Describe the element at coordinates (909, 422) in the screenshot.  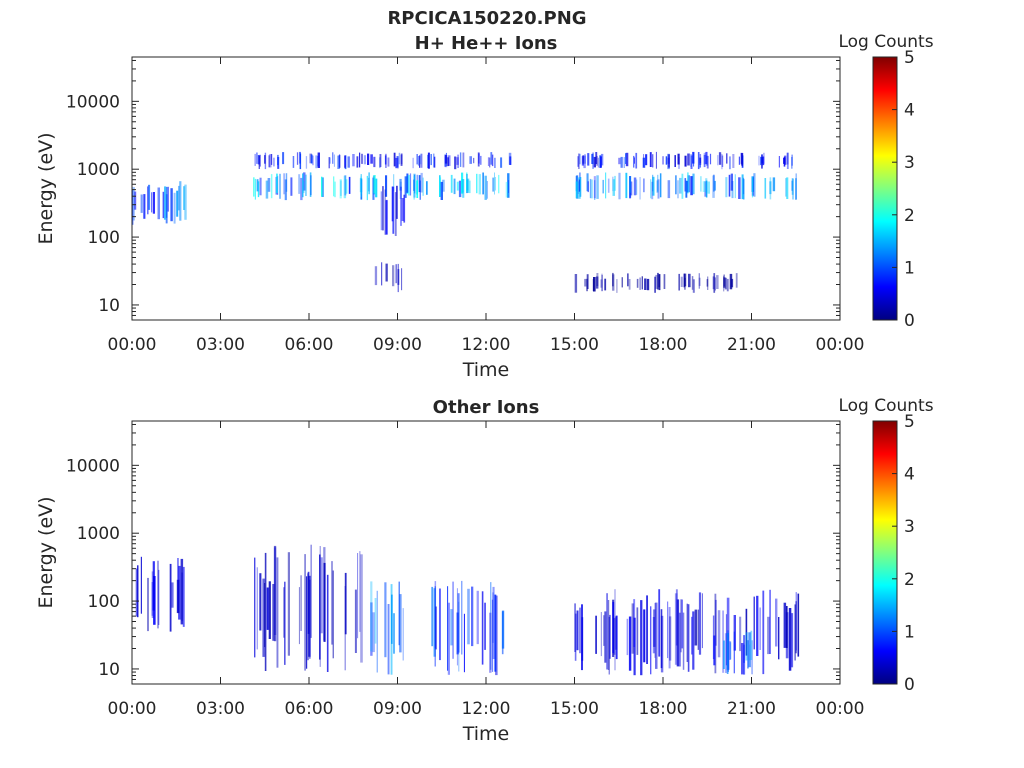
I see `colorbar-tick-label: 5` at that location.